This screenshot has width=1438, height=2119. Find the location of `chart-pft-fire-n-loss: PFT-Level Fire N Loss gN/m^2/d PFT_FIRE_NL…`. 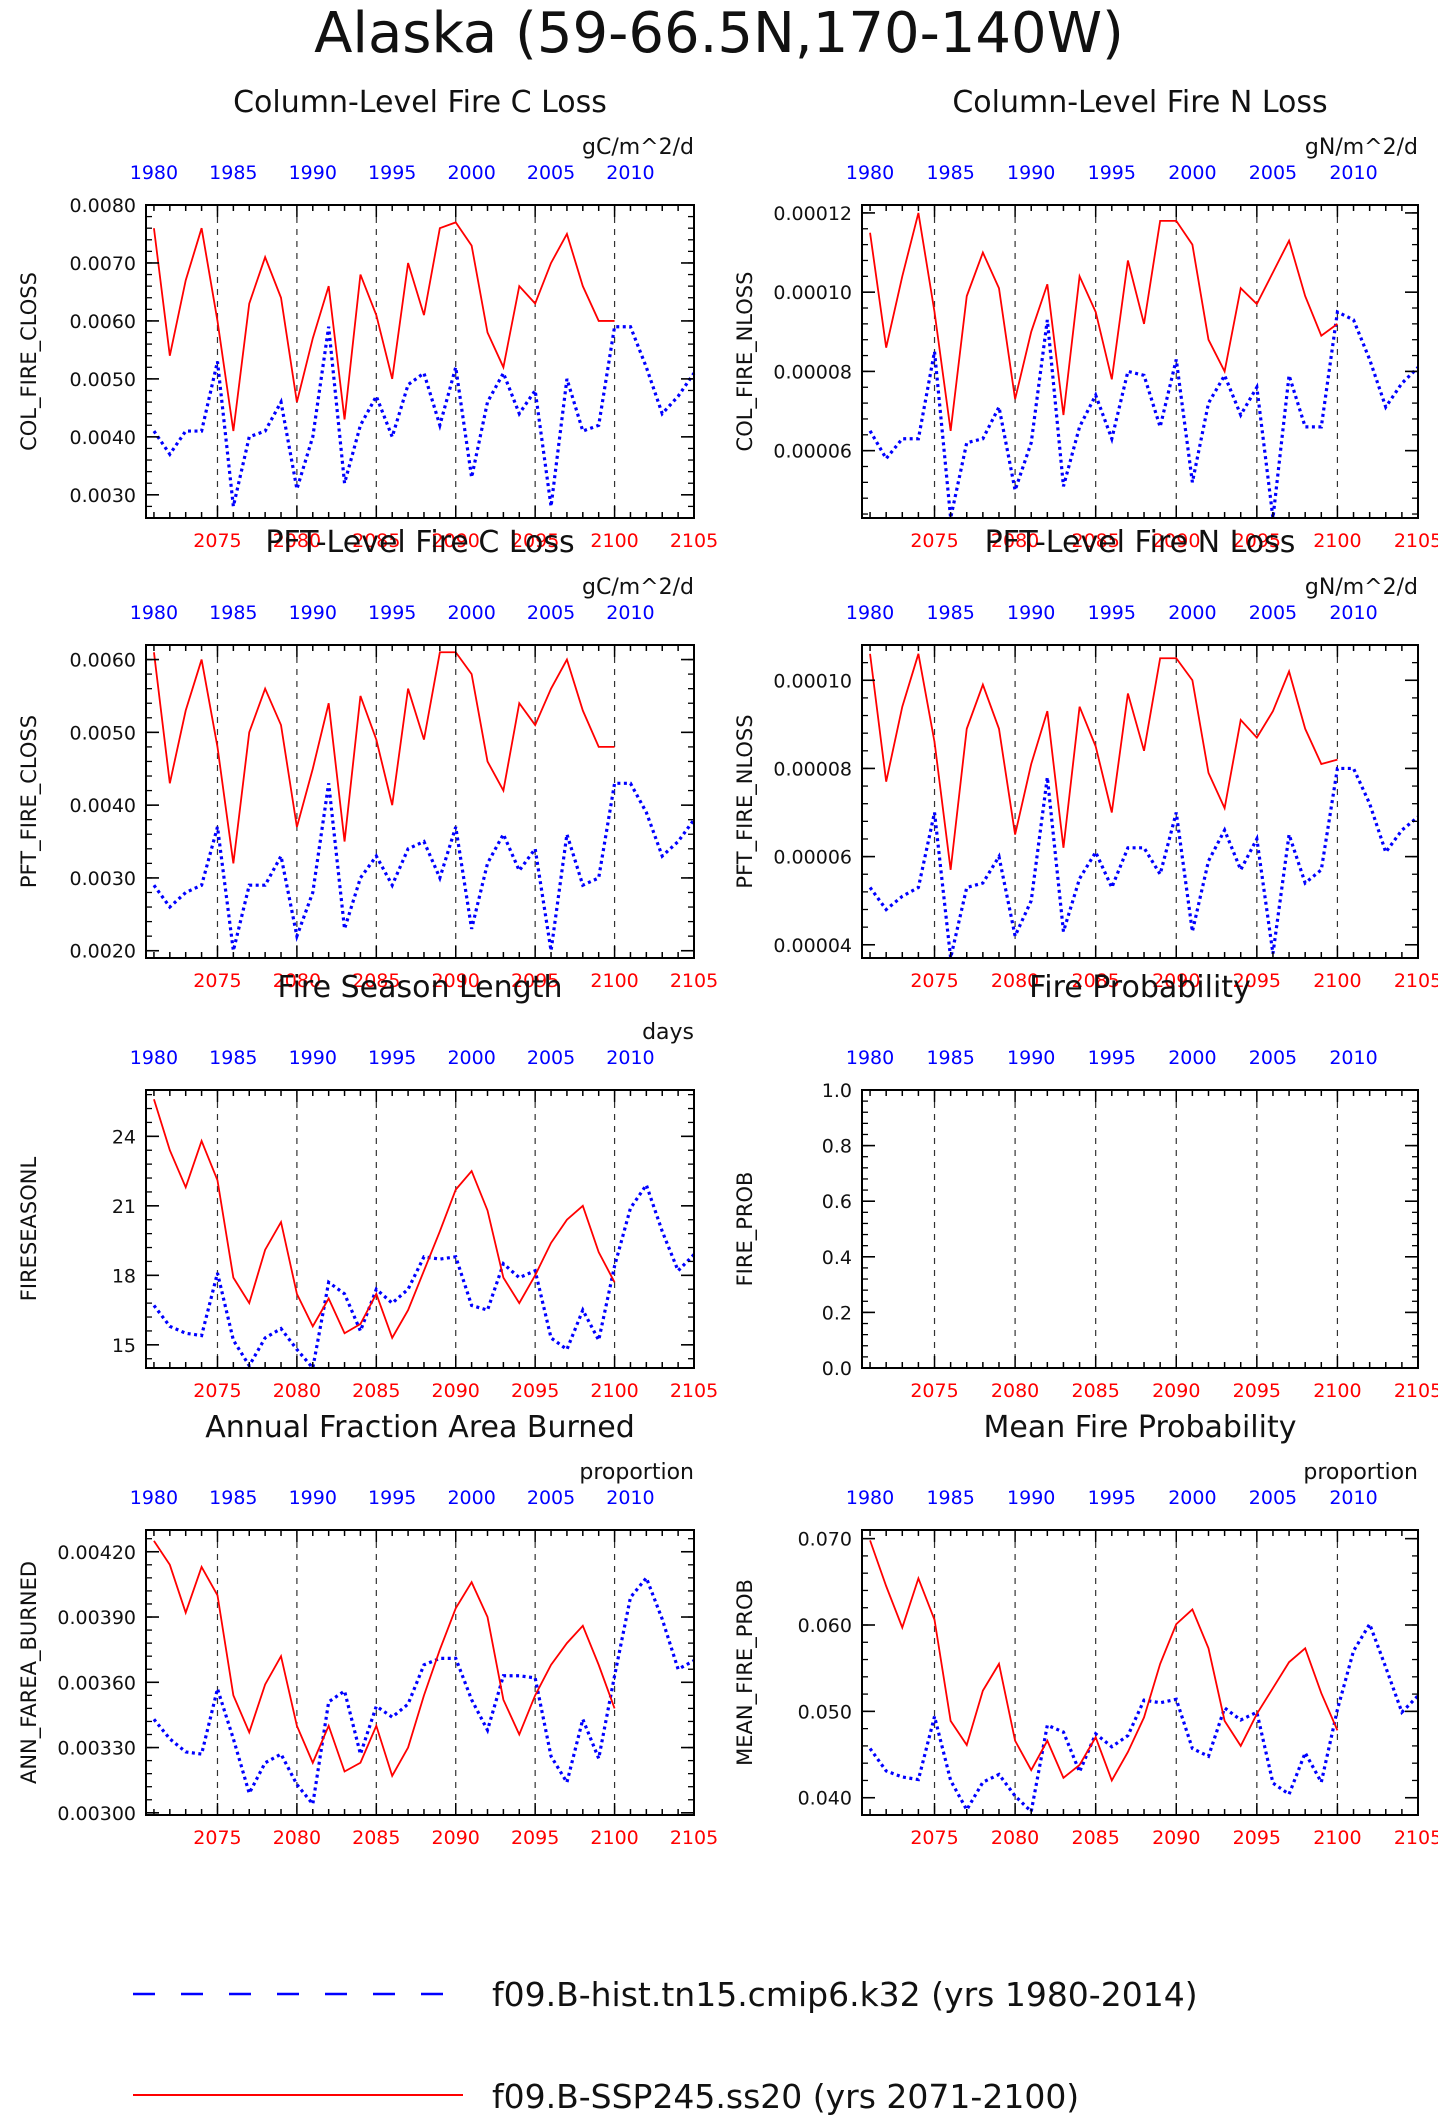

chart-pft-fire-n-loss: PFT-Level Fire N Loss gN/m^2/d PFT_FIRE_NL… is located at coordinates (1085, 758).